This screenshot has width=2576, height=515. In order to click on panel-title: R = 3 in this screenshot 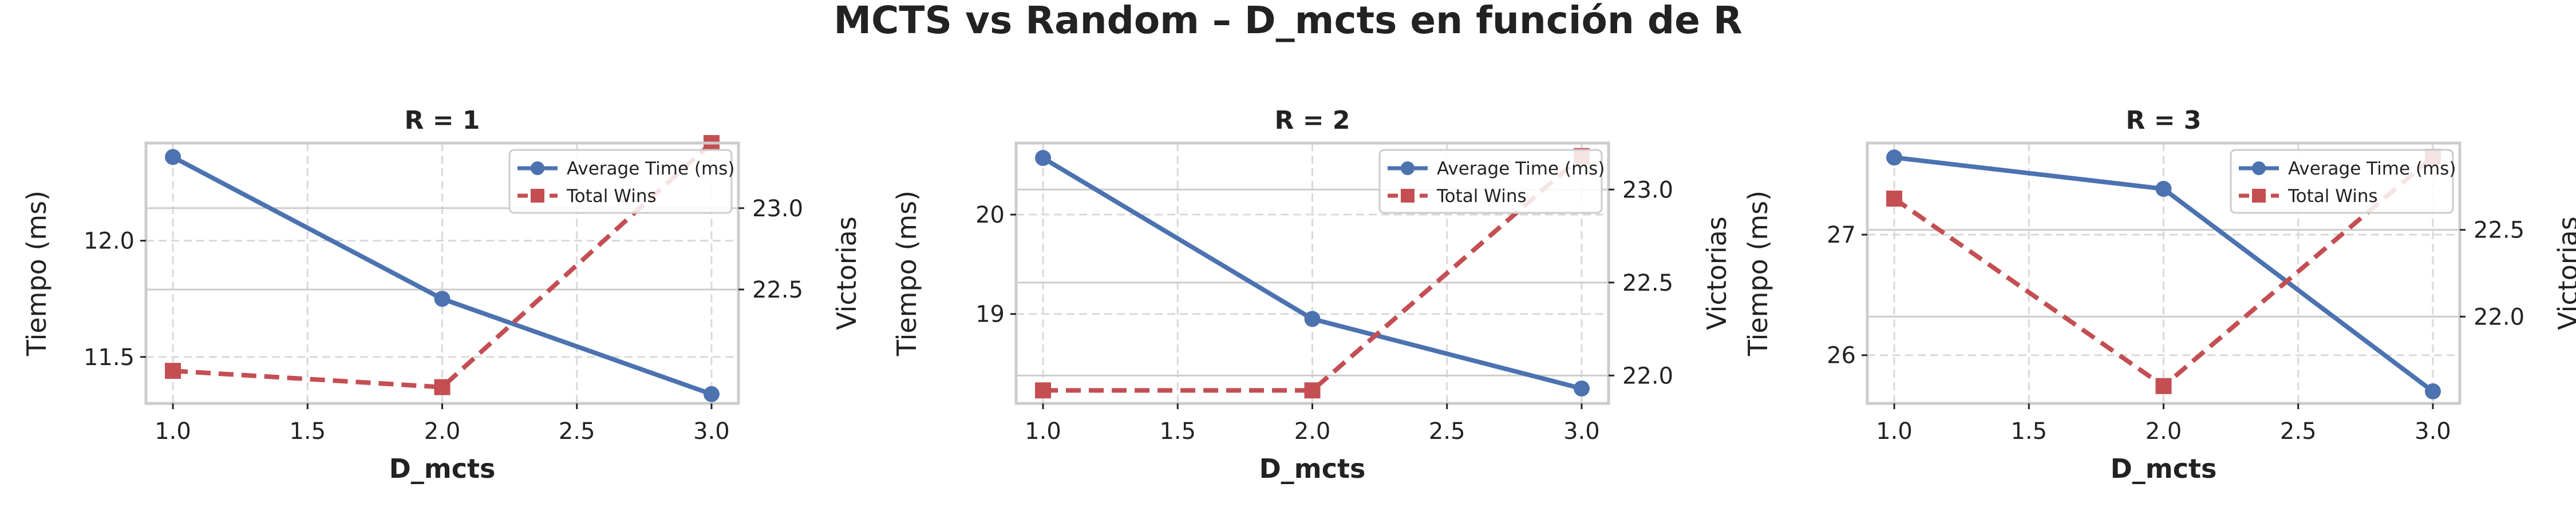, I will do `click(2164, 120)`.